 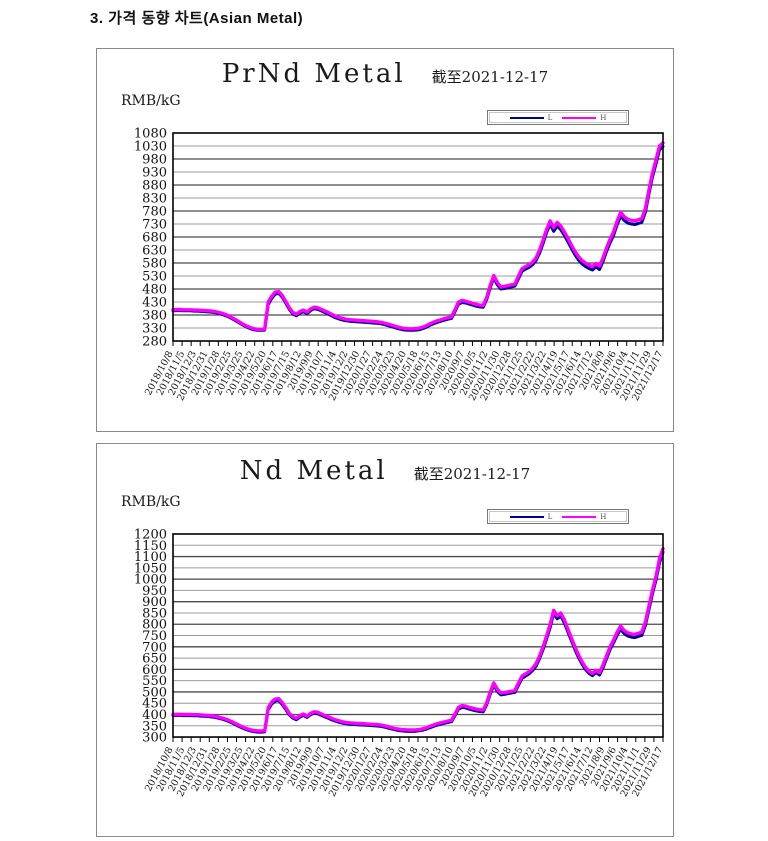 I want to click on svg-text: 880, so click(x=154, y=186).